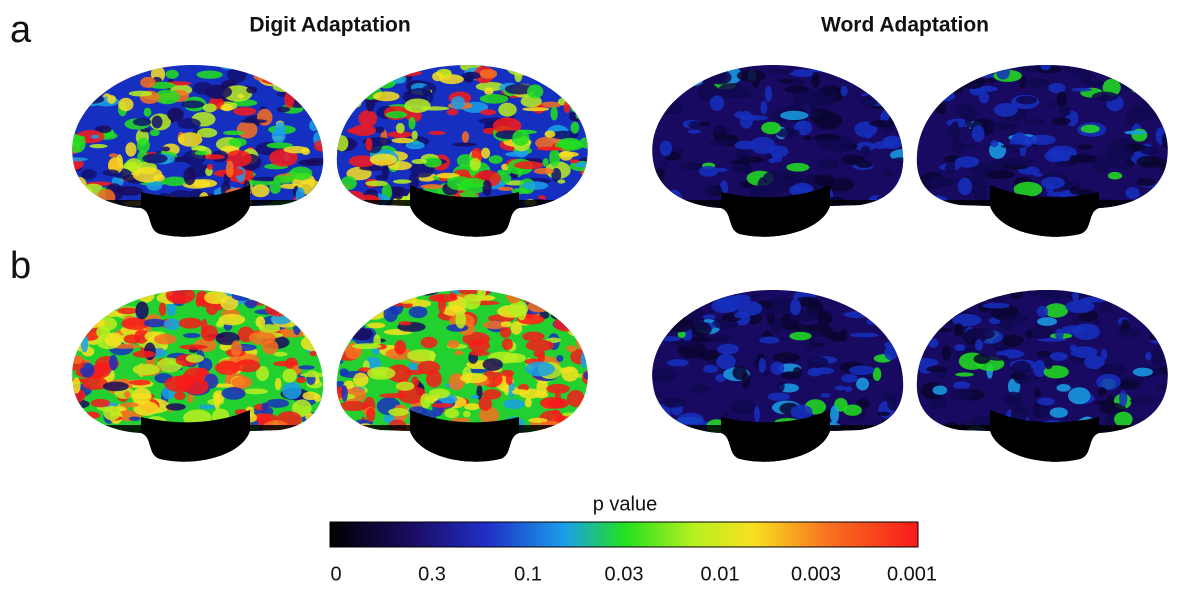  I want to click on brain-bottom, so click(198, 218).